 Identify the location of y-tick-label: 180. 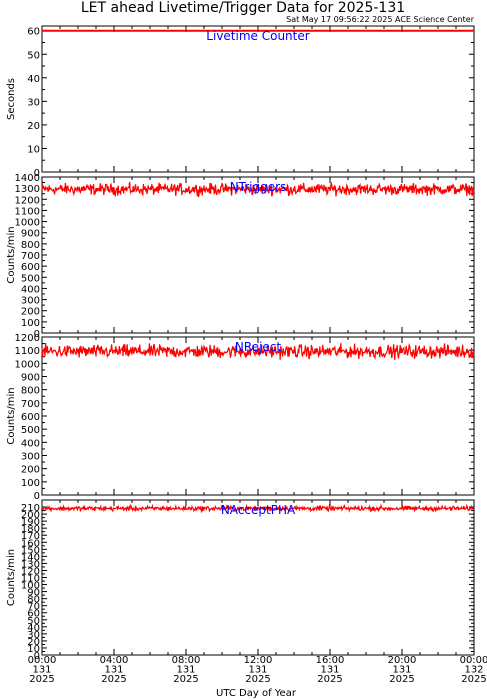
(30, 529).